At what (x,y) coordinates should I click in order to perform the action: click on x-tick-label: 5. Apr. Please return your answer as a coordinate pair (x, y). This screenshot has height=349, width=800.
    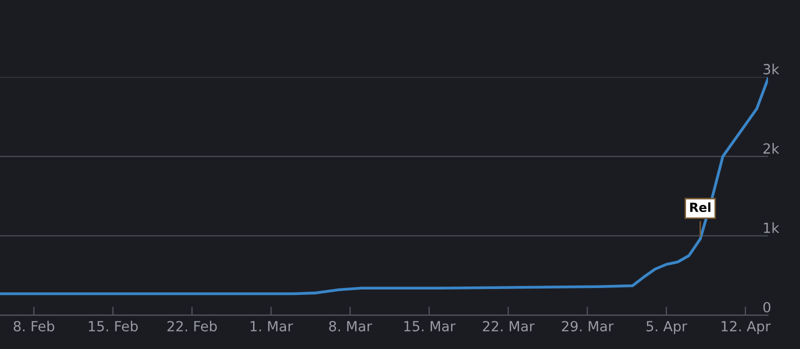
    Looking at the image, I should click on (667, 327).